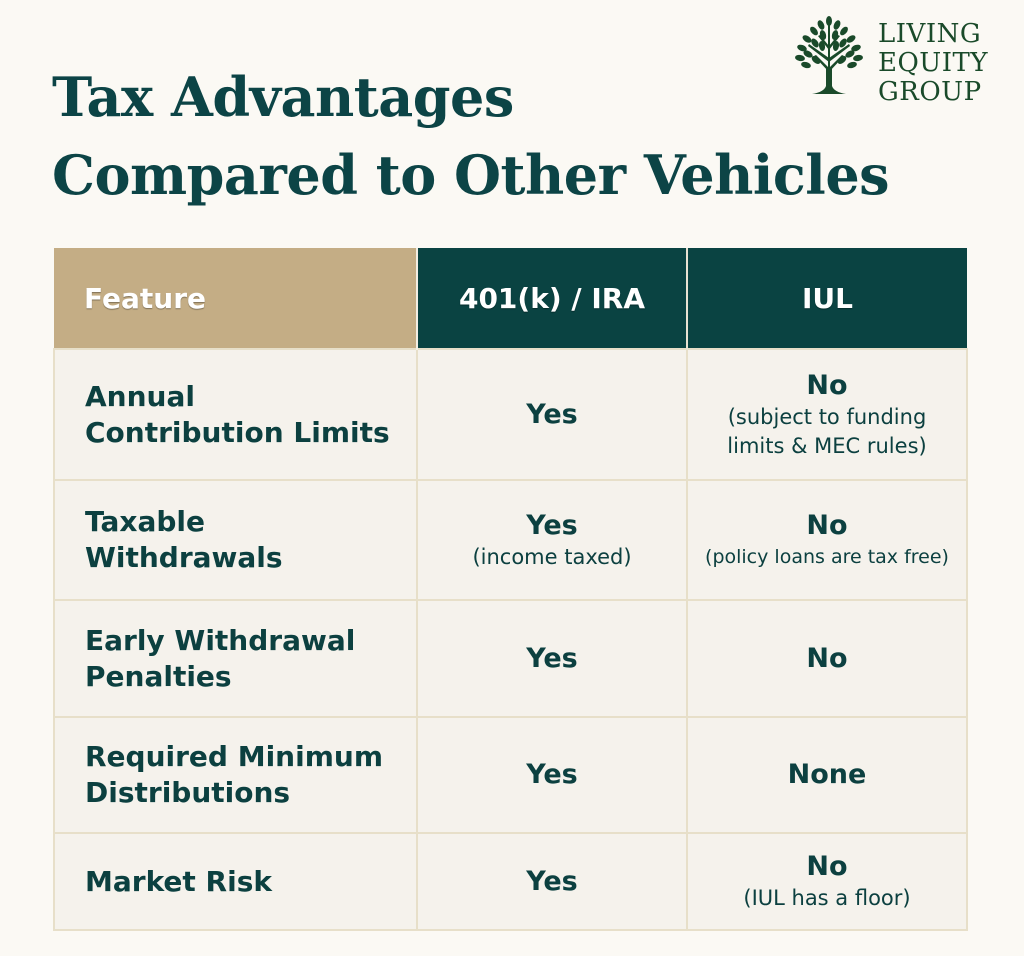  What do you see at coordinates (234, 756) in the screenshot?
I see `feature-label-line-1: Required Minimum` at bounding box center [234, 756].